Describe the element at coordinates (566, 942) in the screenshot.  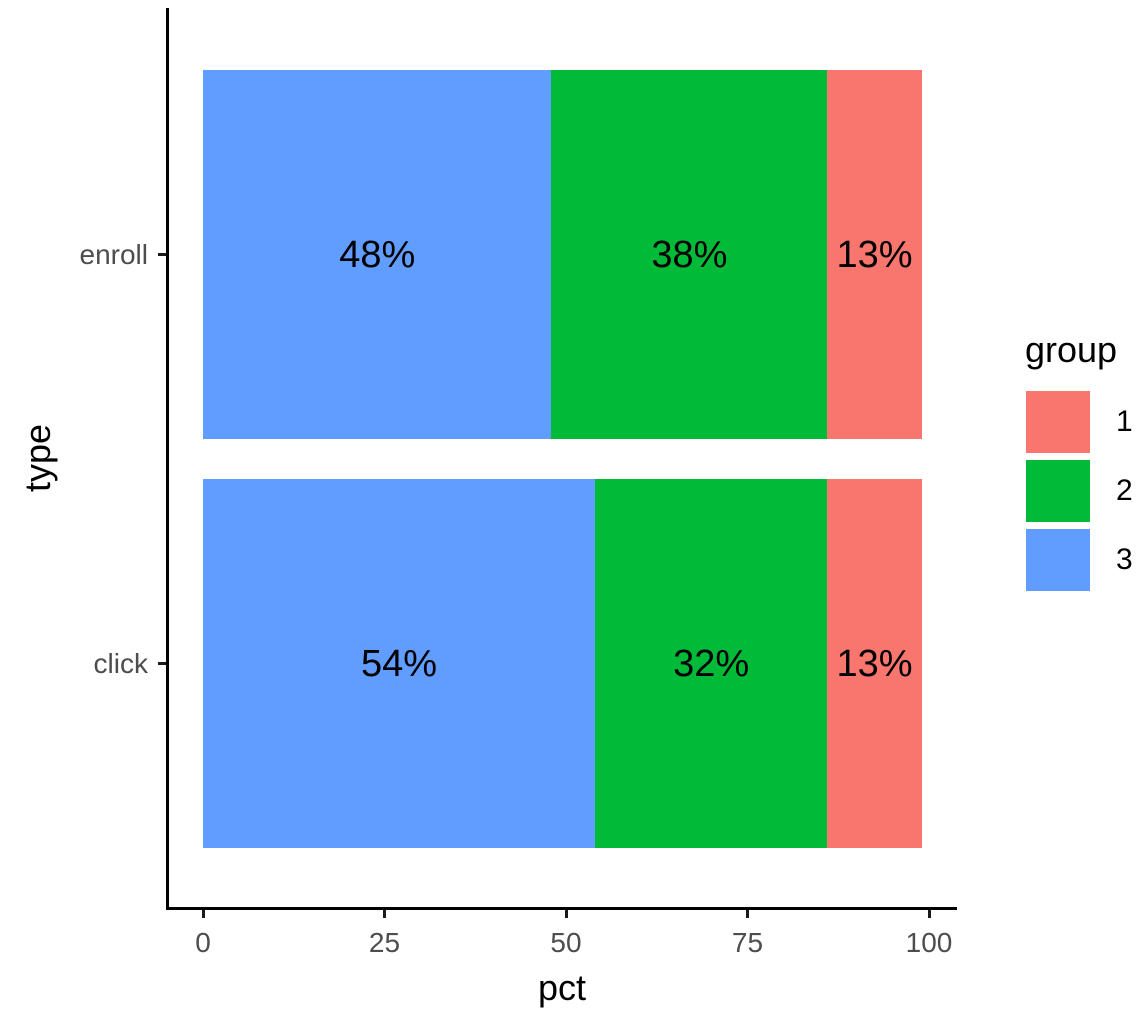
I see `x-tick-label: 50` at that location.